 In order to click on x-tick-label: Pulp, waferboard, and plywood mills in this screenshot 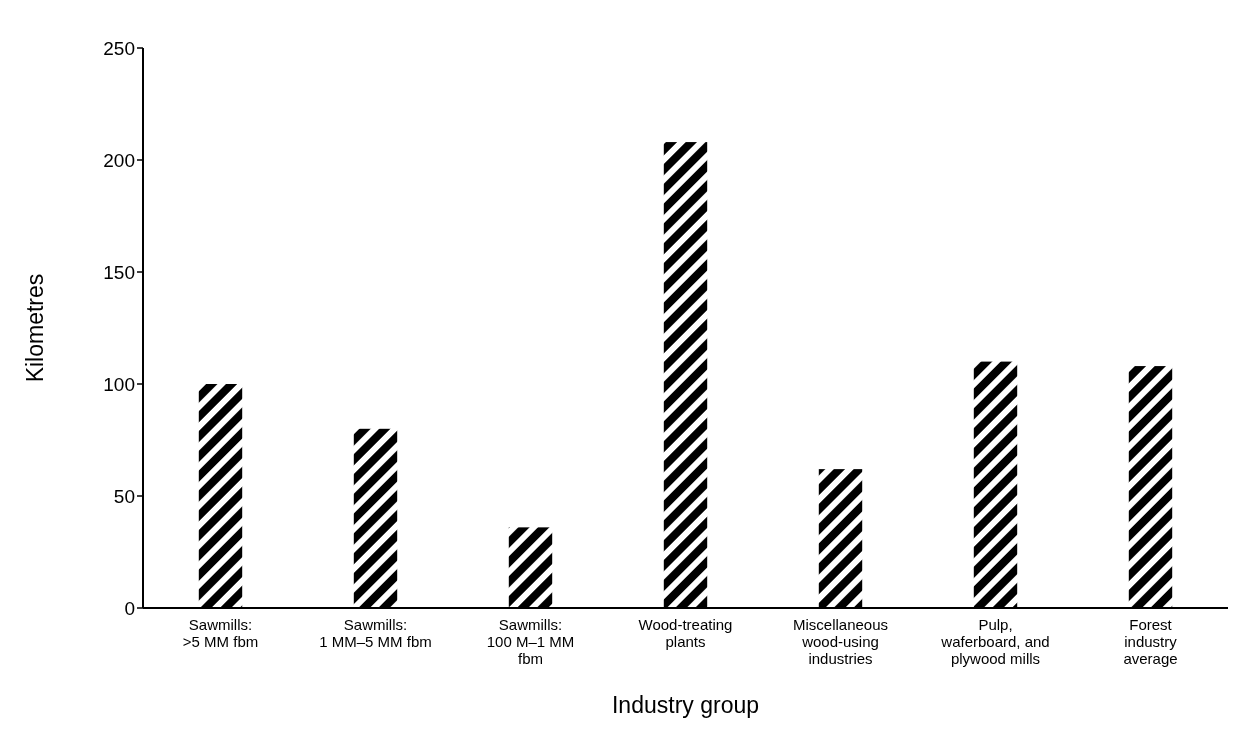, I will do `click(995, 641)`.